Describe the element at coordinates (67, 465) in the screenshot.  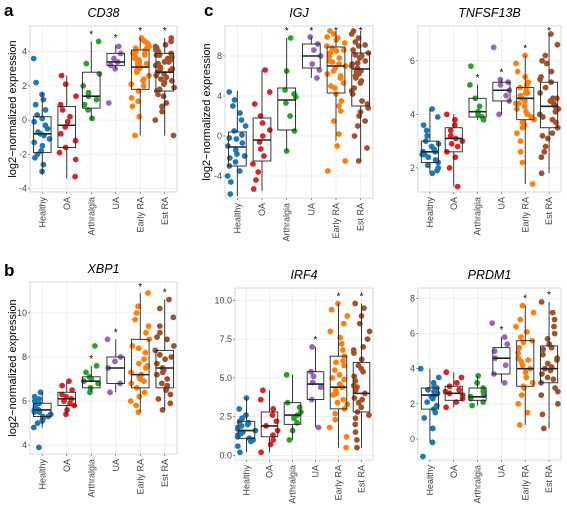
I see `x-tick-label: OA` at that location.